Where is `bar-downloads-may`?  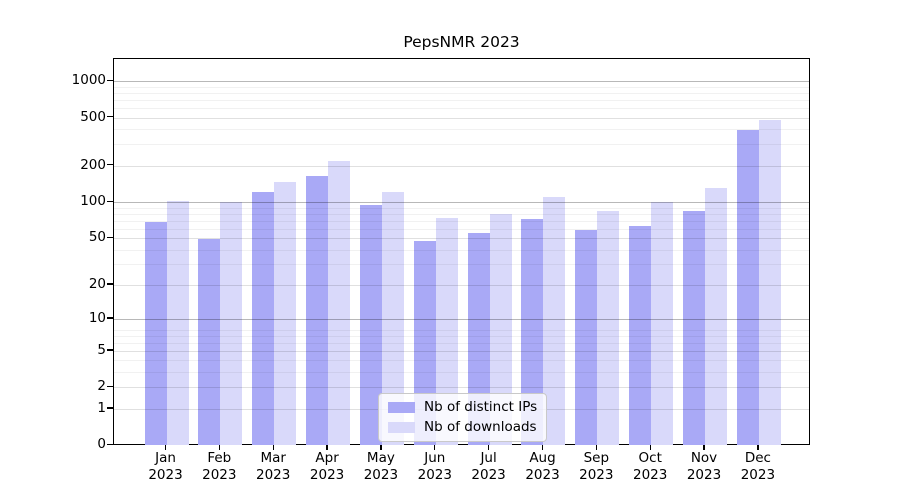
bar-downloads-may is located at coordinates (392, 318).